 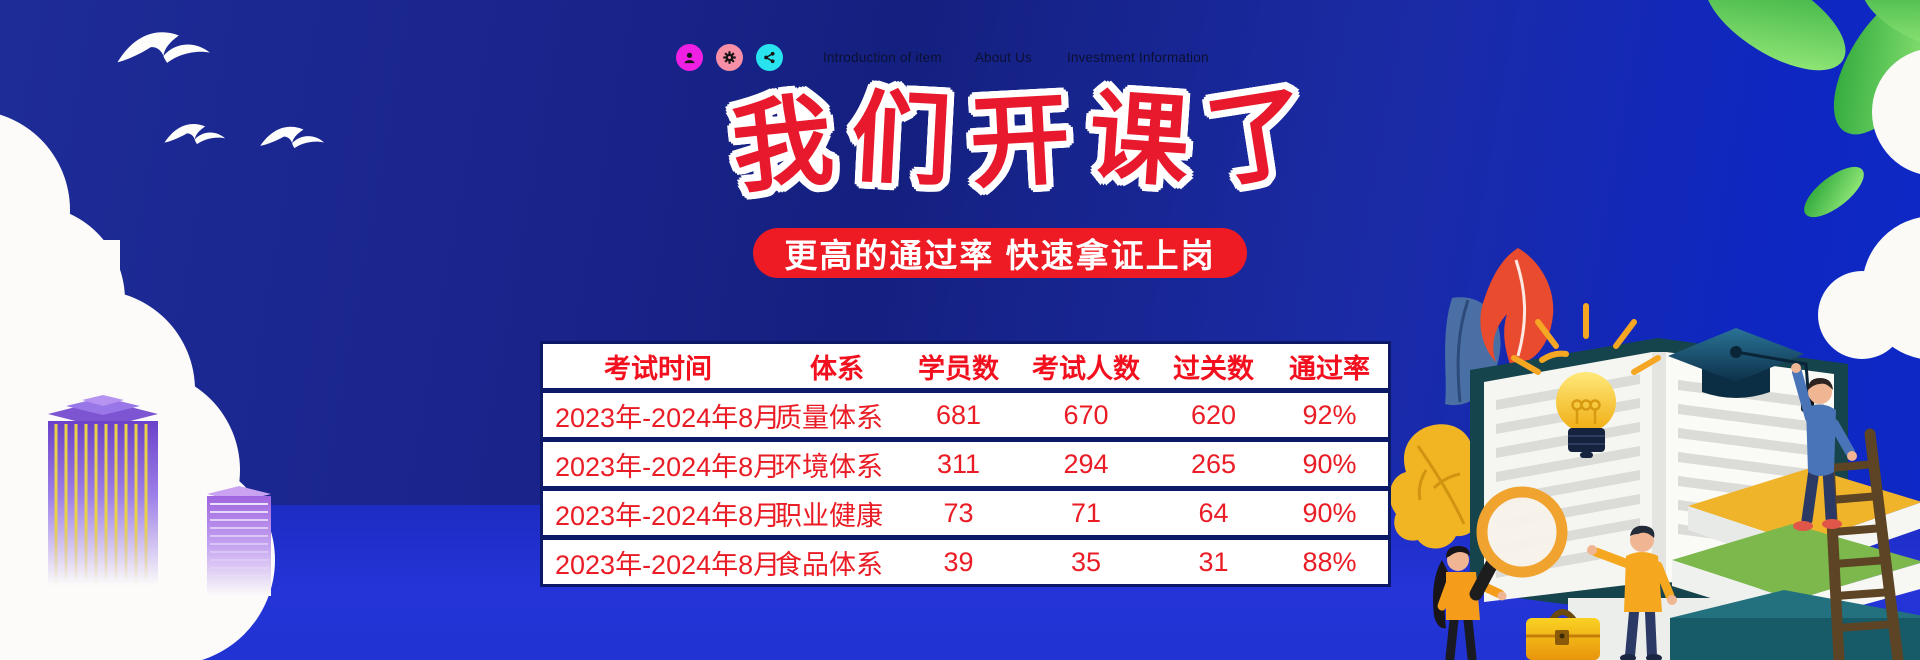 I want to click on nav-link-investment: Investment Information, so click(x=1137, y=57).